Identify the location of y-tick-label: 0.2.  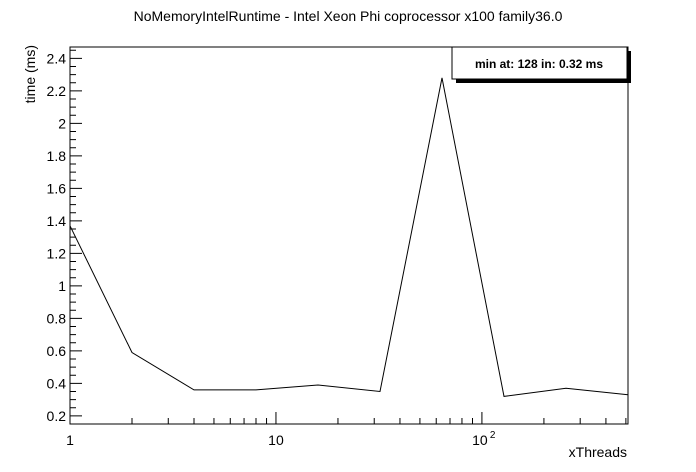
(57, 416).